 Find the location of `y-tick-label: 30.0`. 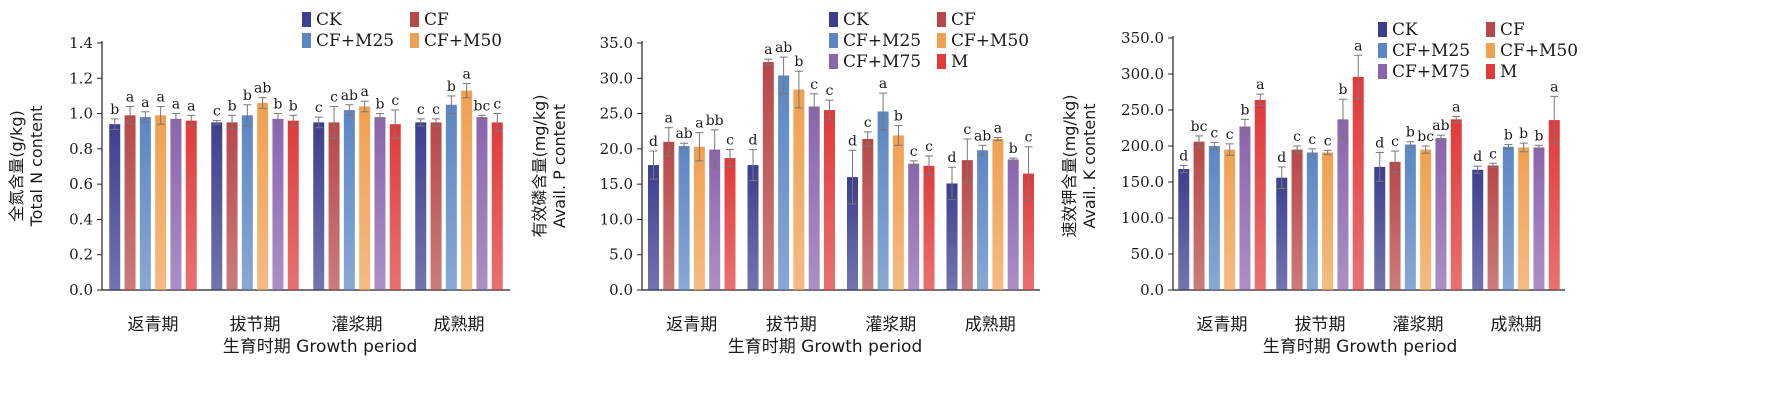

y-tick-label: 30.0 is located at coordinates (616, 78).